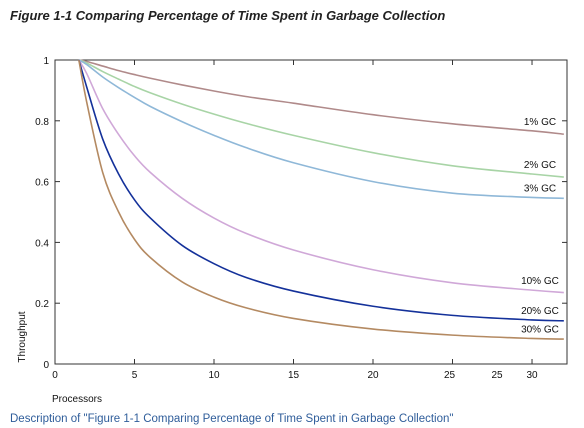 The width and height of the screenshot is (584, 428). Describe the element at coordinates (42, 304) in the screenshot. I see `y-tick-label: 0.2` at that location.